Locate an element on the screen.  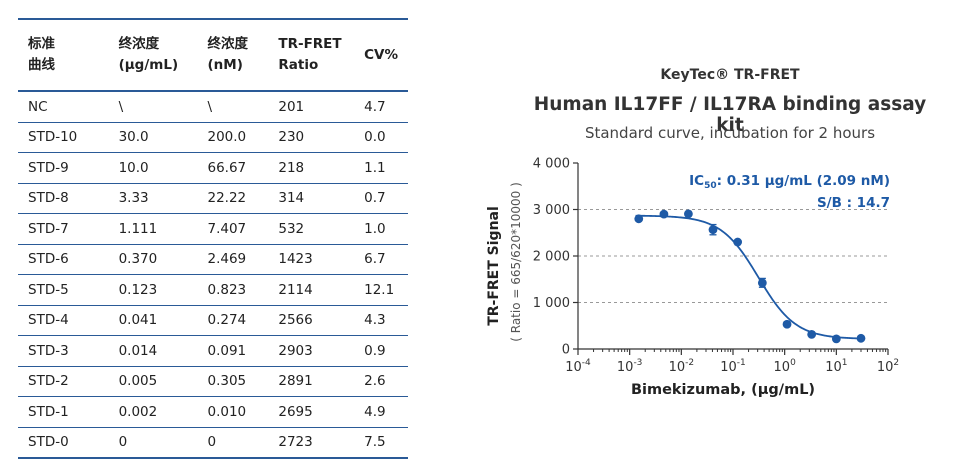
table-cell: 0.370 is located at coordinates (152, 259).